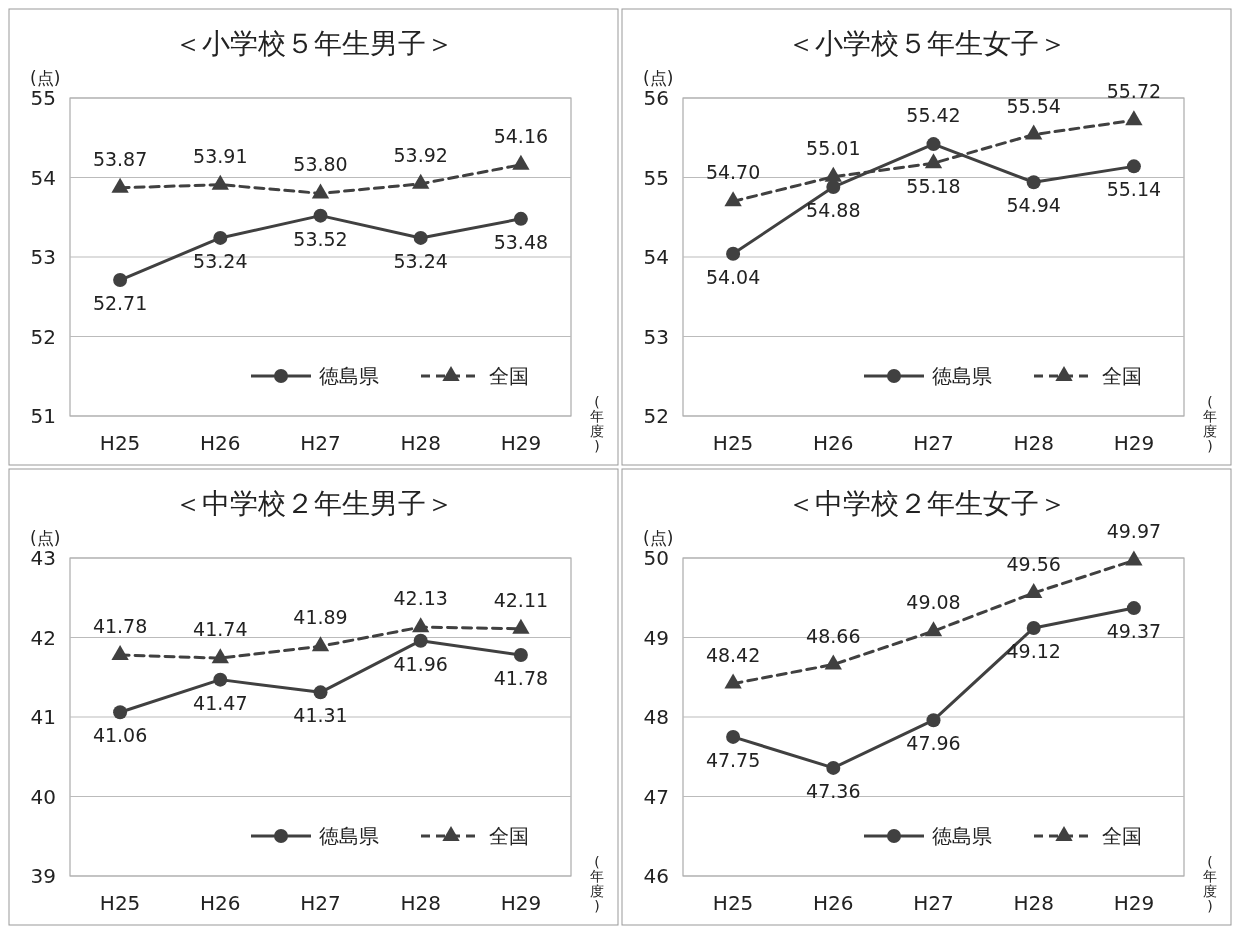 The image size is (1239, 933). Describe the element at coordinates (733, 759) in the screenshot. I see `data-label: 47.75` at that location.